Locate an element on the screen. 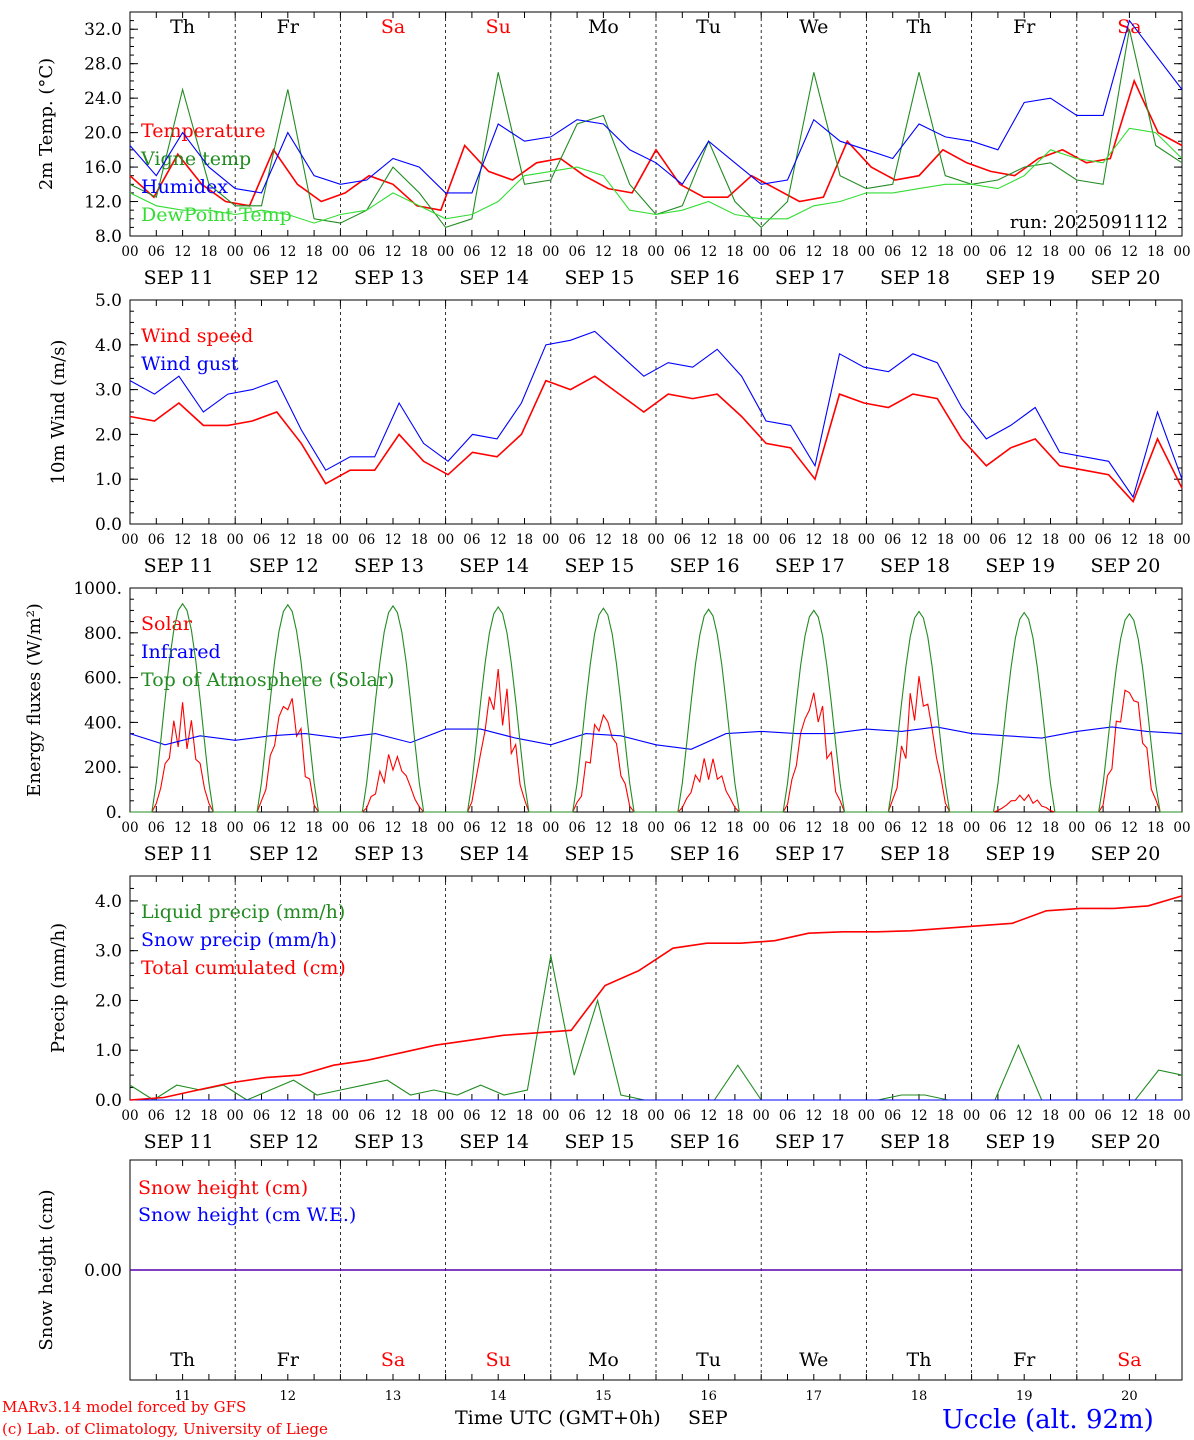 Image resolution: width=1194 pixels, height=1440 pixels. day-number-label: 19 is located at coordinates (1024, 1396).